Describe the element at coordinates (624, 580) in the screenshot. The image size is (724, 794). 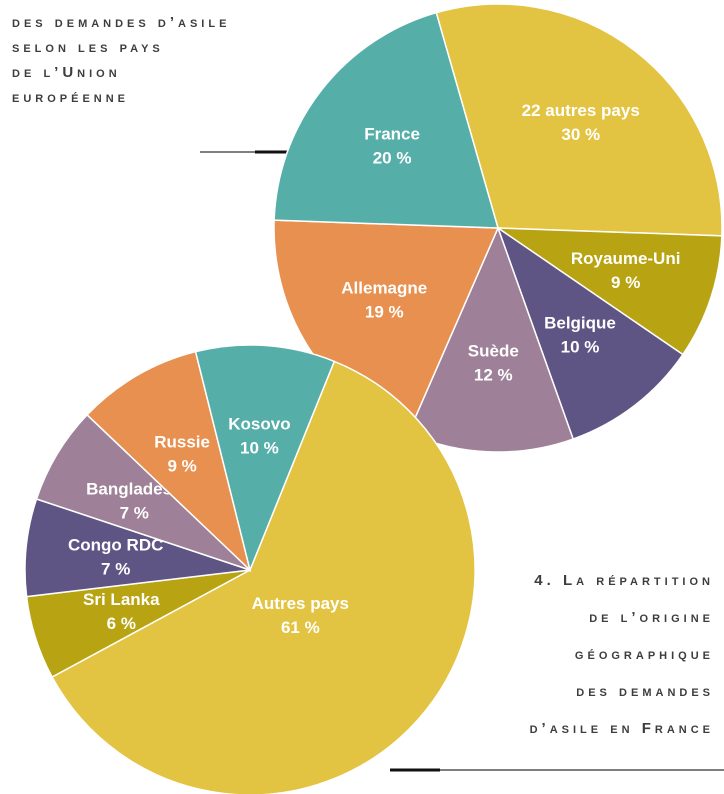
I see `chart-title: 4. La répartition` at that location.